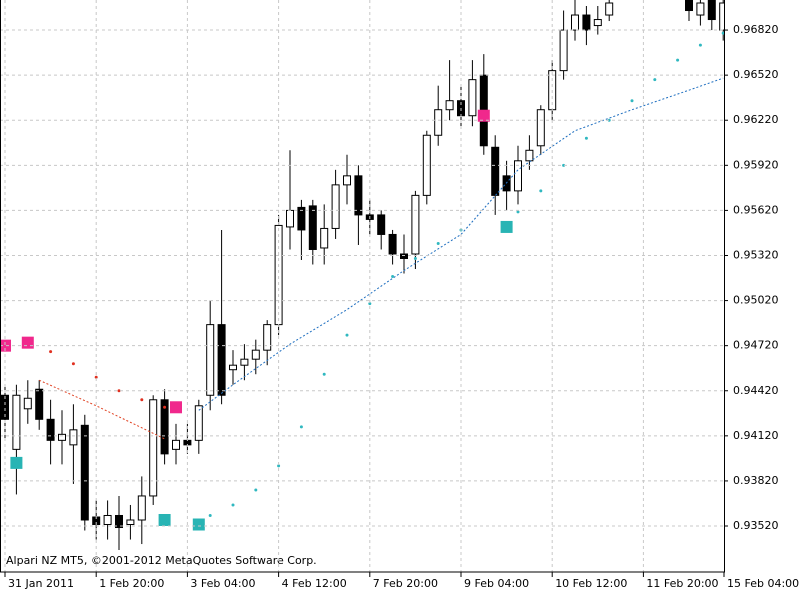 The width and height of the screenshot is (800, 600). I want to click on y-tick-label: 0.96220, so click(756, 119).